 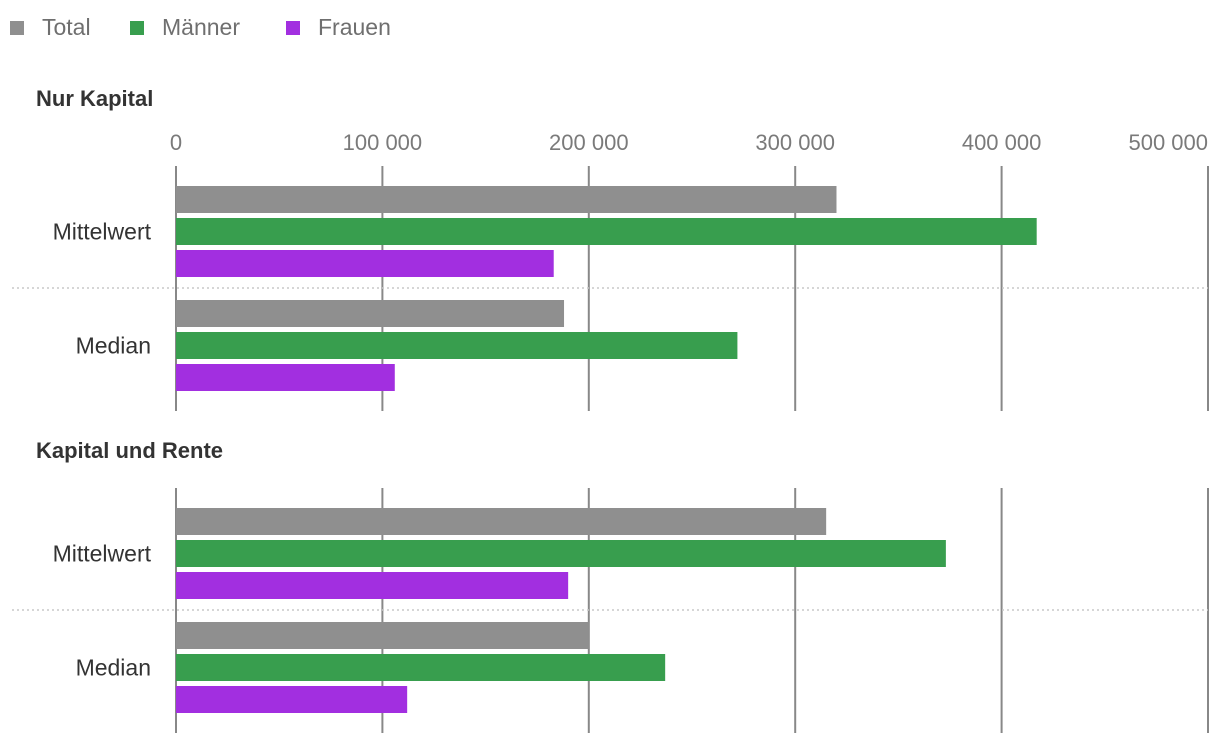 I want to click on legend-label-total: Total, so click(x=66, y=27).